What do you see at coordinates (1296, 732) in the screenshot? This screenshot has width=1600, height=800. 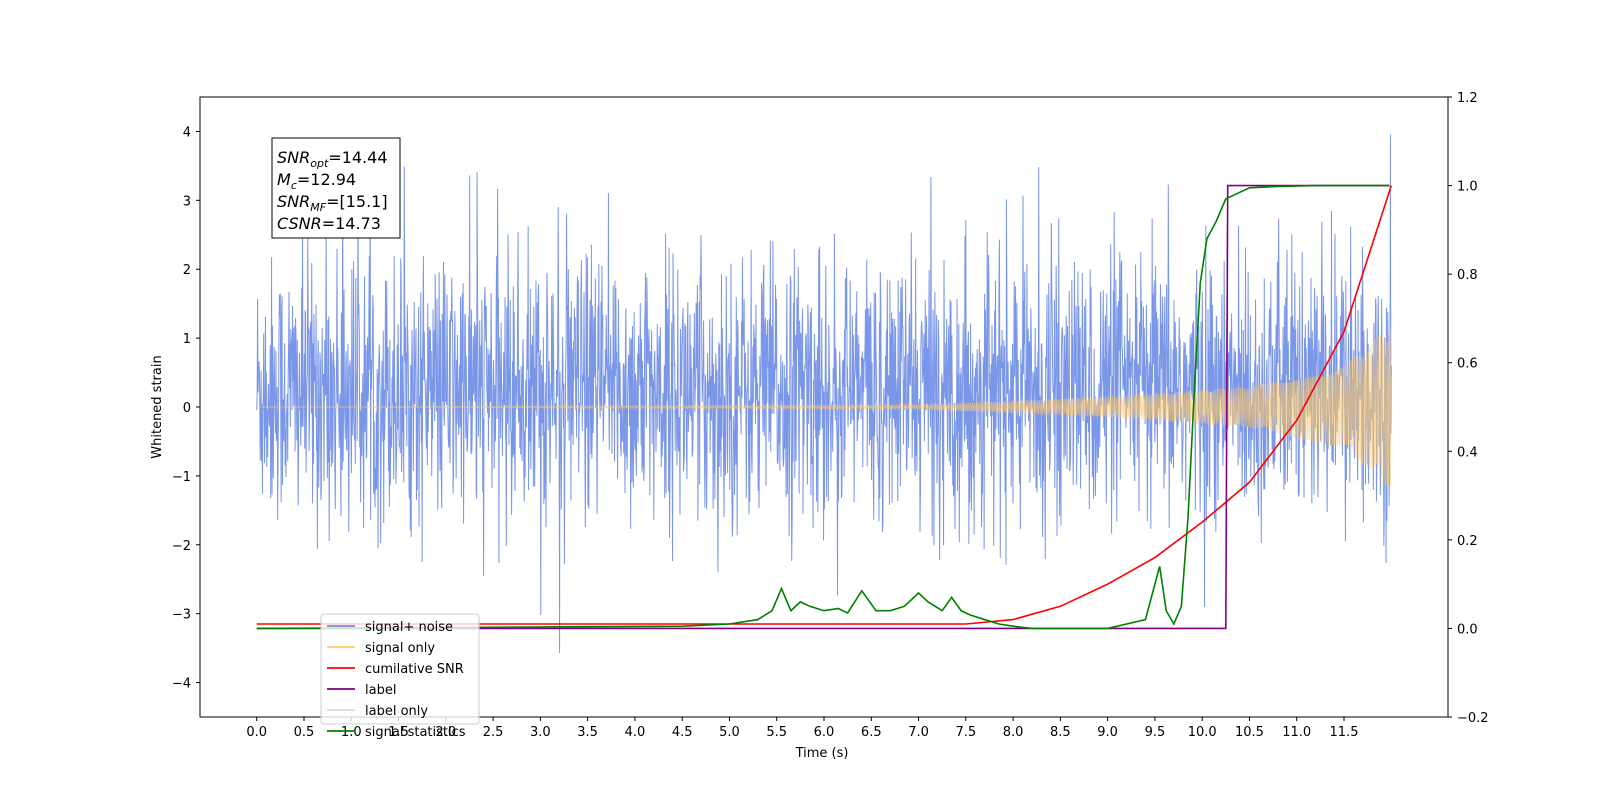 I see `x-tick-label: 11.0` at bounding box center [1296, 732].